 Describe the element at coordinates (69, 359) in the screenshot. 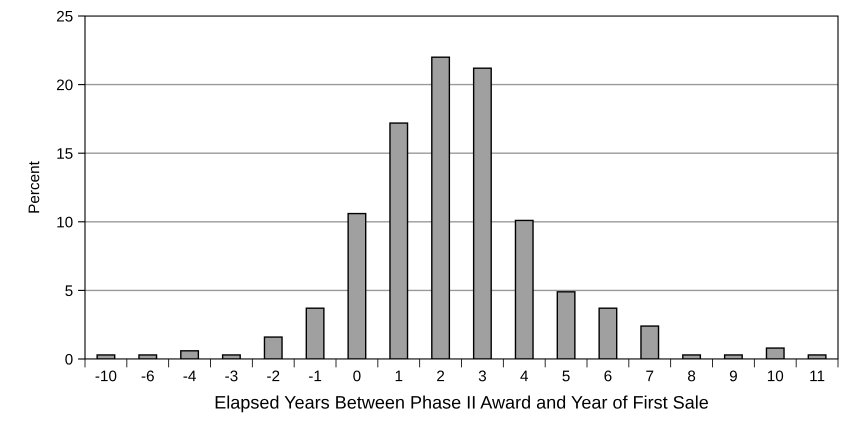

I see `y-tick-label: 0` at that location.